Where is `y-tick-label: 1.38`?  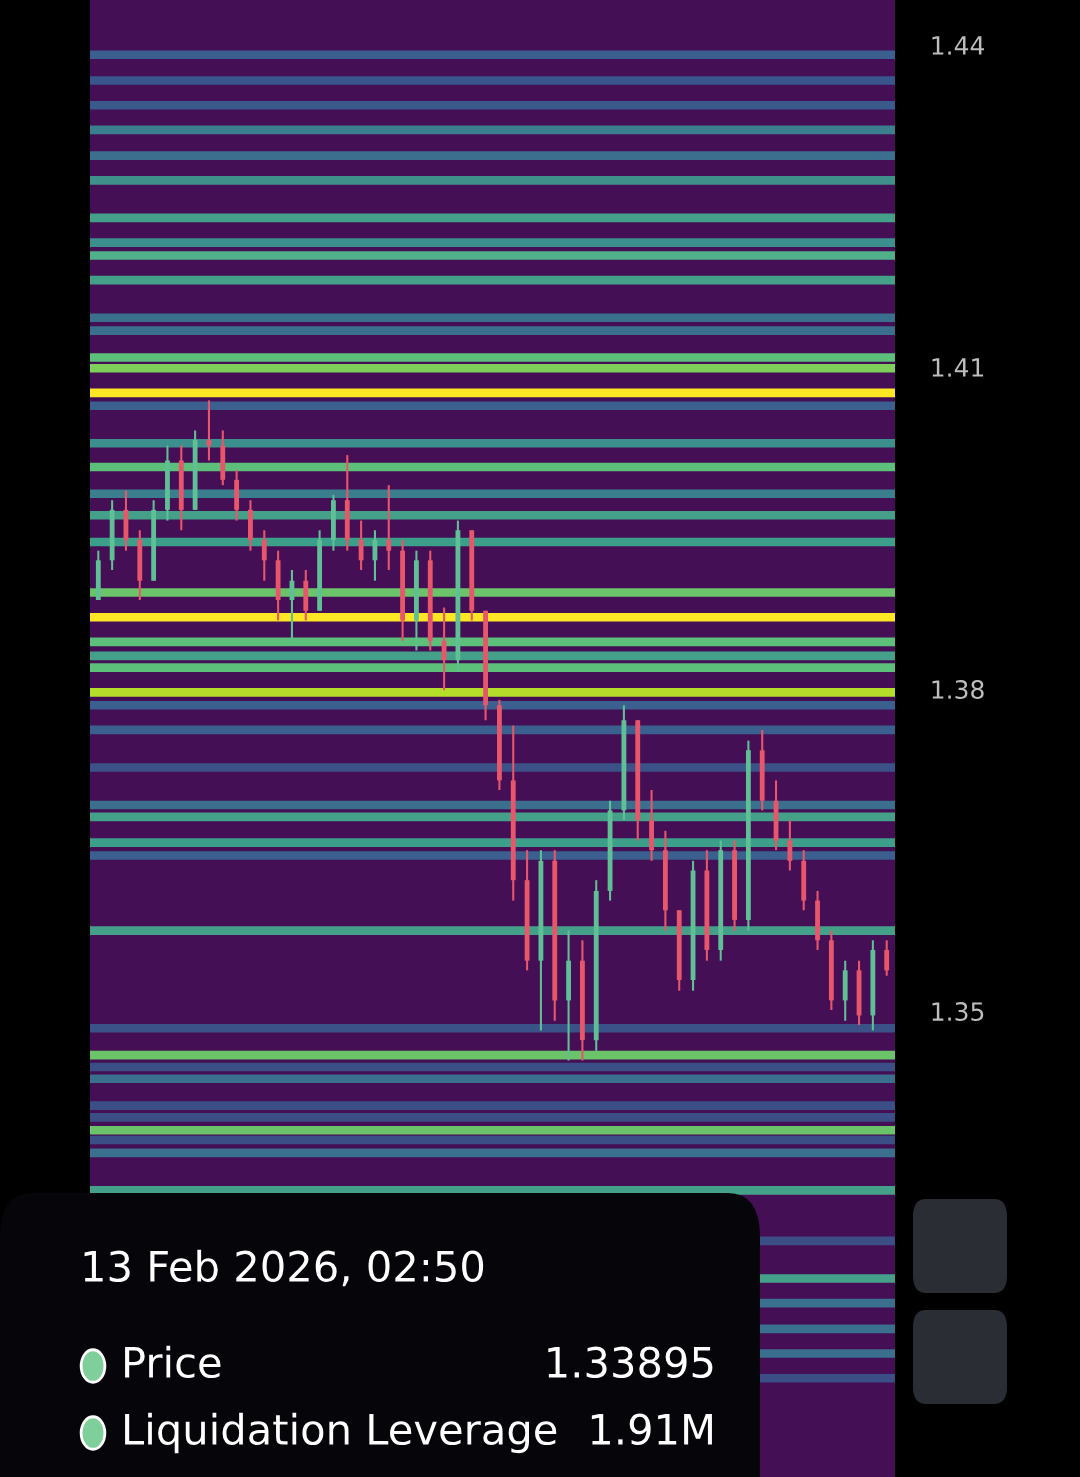
y-tick-label: 1.38 is located at coordinates (958, 689).